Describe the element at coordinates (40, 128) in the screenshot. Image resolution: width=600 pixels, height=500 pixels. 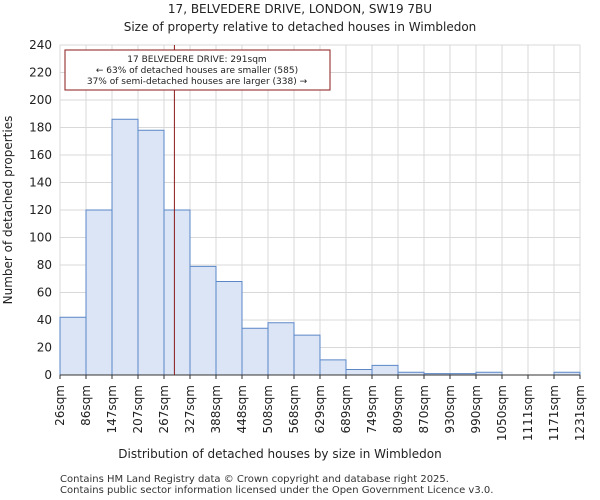
I see `y-tick-label: 180` at that location.